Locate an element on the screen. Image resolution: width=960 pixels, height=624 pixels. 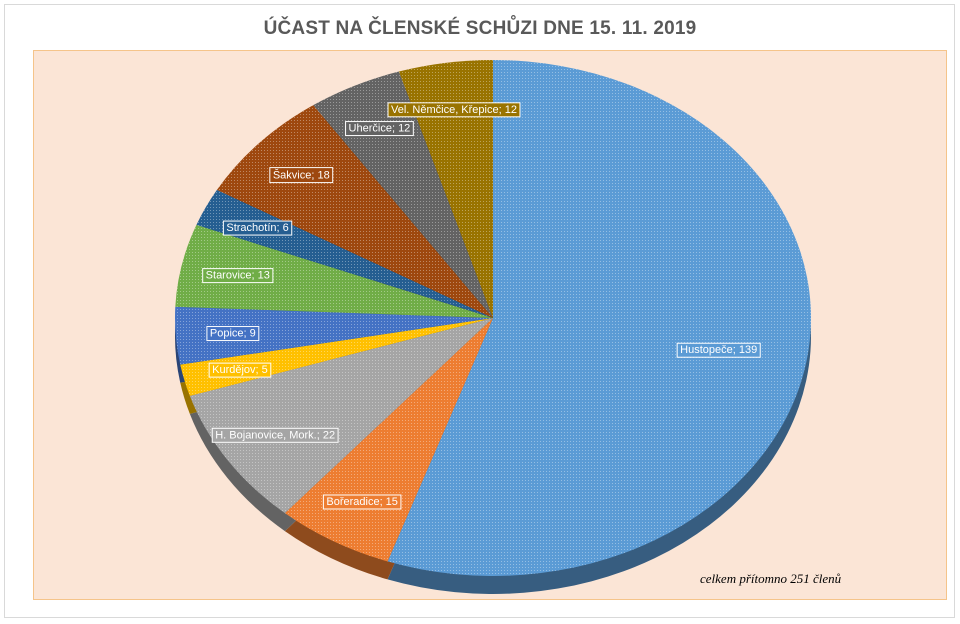
data-label-text: Vel. Němčice, Křepice; 12 is located at coordinates (454, 110).